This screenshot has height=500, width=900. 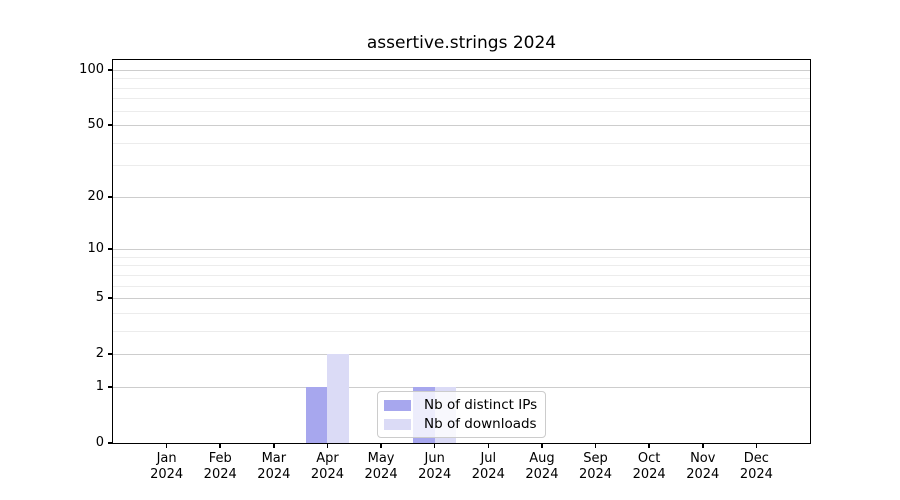 I want to click on x-tick-label: Aug 2024, so click(x=542, y=467).